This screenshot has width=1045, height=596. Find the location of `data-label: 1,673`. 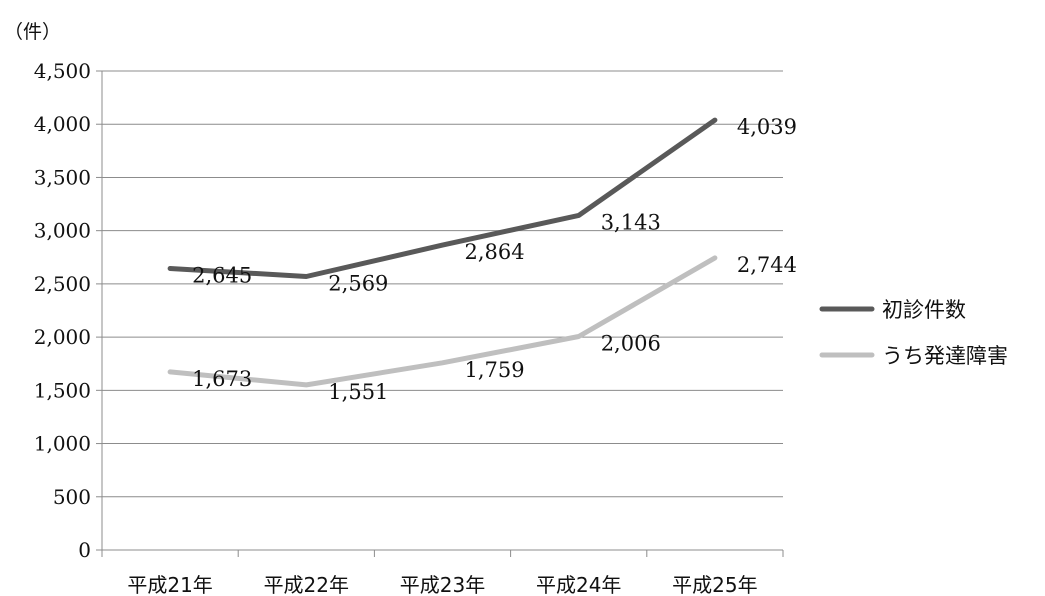

data-label: 1,673 is located at coordinates (222, 379).